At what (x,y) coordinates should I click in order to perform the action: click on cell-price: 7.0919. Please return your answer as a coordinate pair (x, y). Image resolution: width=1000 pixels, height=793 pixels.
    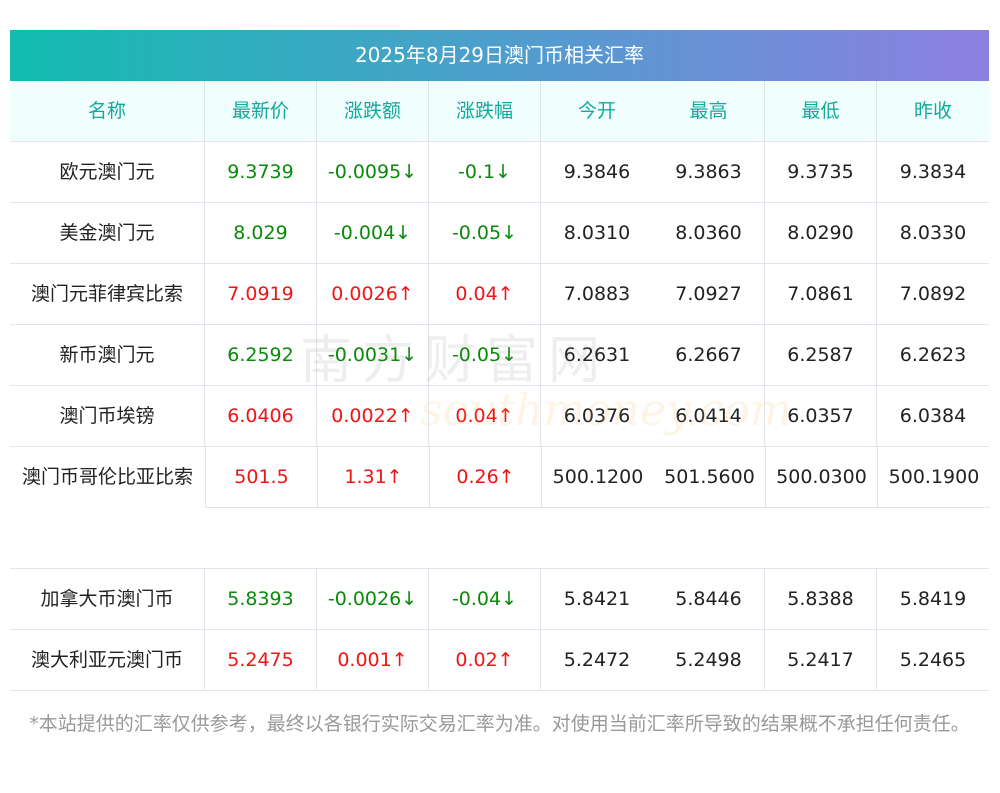
    Looking at the image, I should click on (261, 294).